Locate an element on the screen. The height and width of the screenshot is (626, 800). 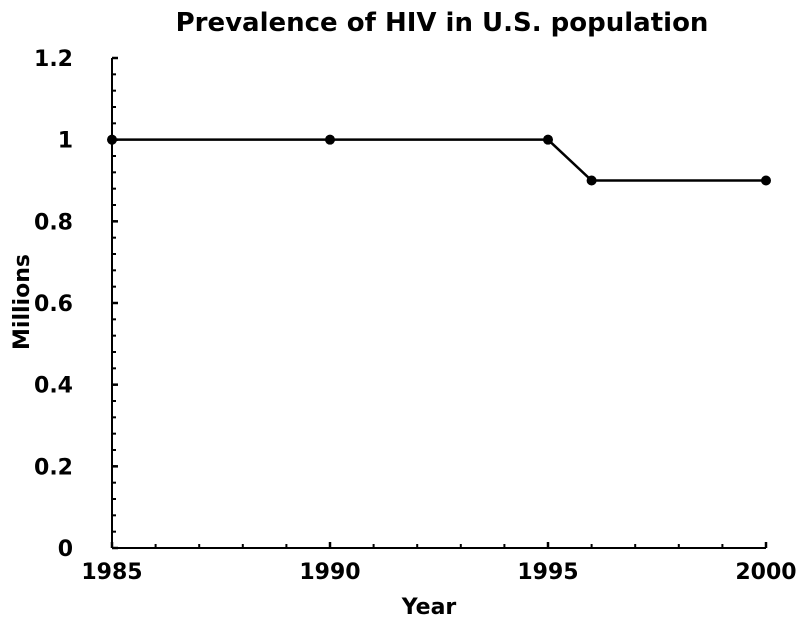
y-tick-label: 1.2 is located at coordinates (53, 59).